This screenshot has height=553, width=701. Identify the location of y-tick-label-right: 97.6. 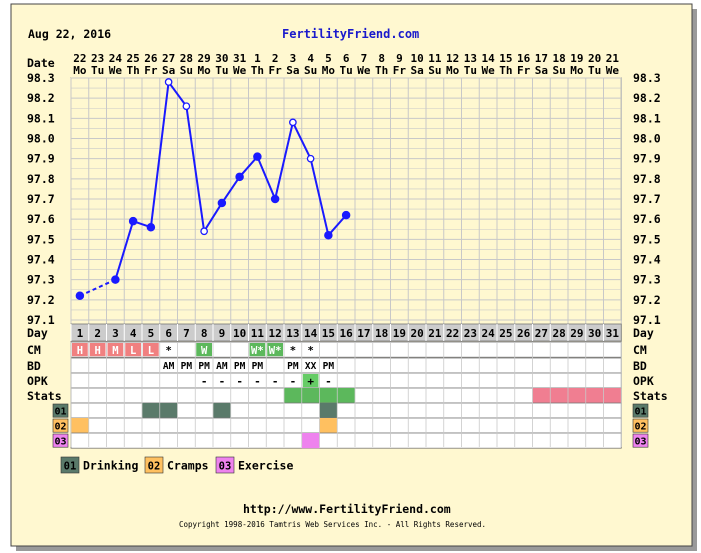
(647, 219).